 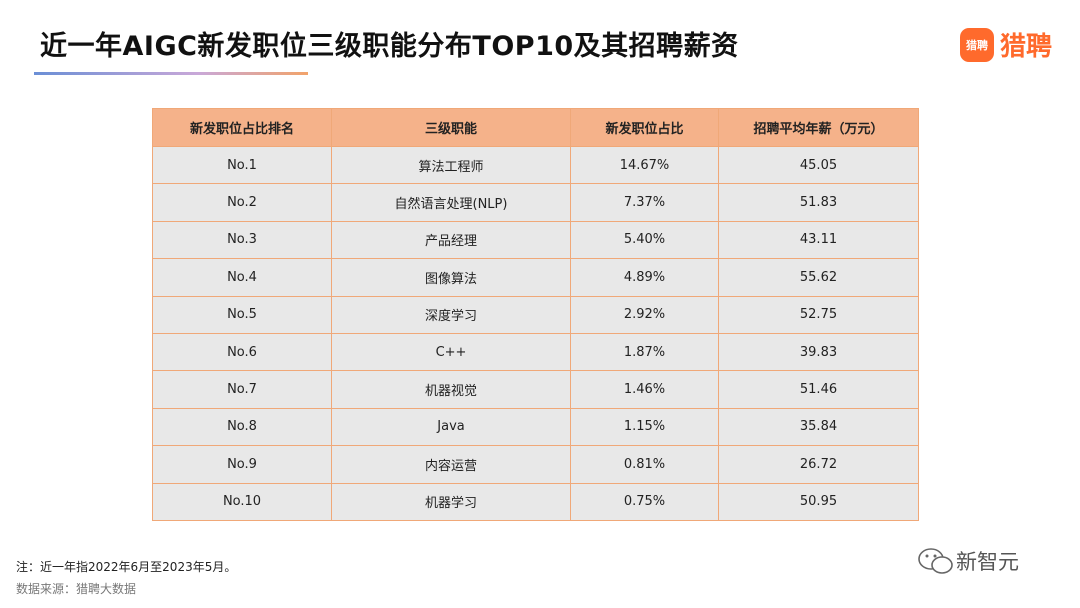 What do you see at coordinates (818, 202) in the screenshot?
I see `table-cell: 51.83` at bounding box center [818, 202].